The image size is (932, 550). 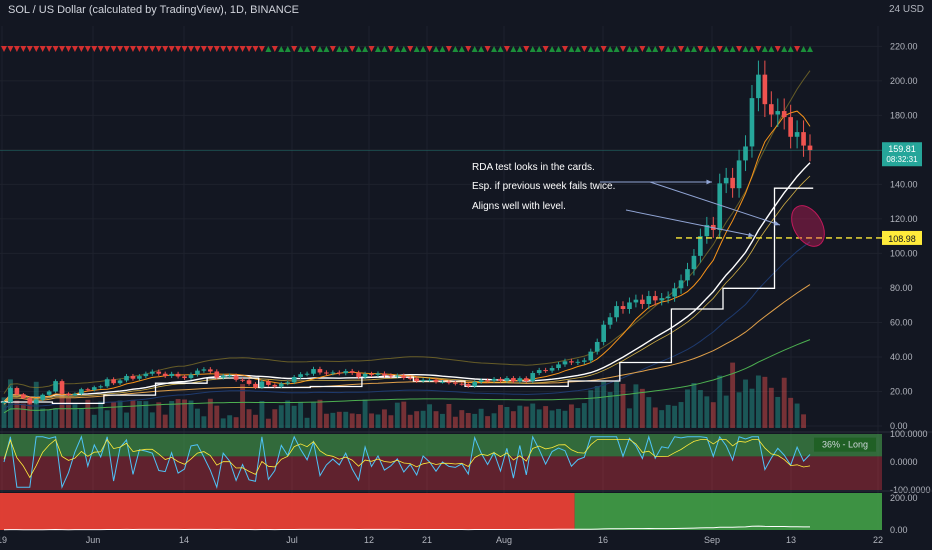 What do you see at coordinates (910, 490) in the screenshot?
I see `osc-tick-label: -100.0000` at bounding box center [910, 490].